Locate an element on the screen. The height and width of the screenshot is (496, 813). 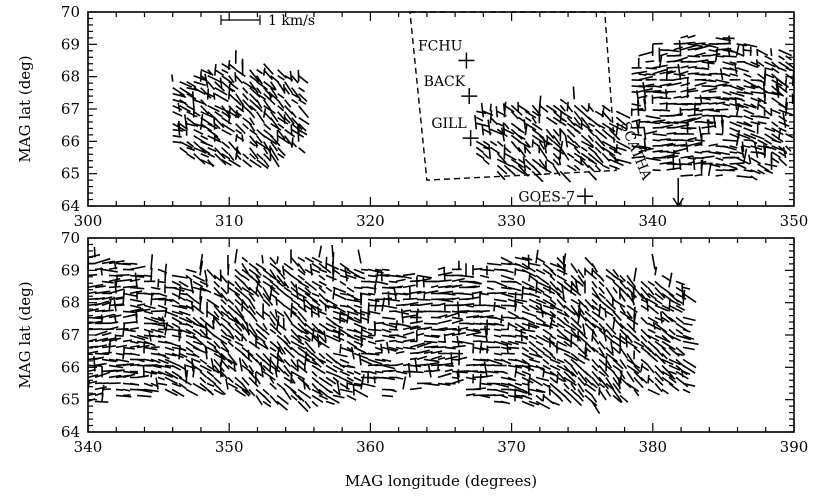
station-label: GILL is located at coordinates (448, 124).